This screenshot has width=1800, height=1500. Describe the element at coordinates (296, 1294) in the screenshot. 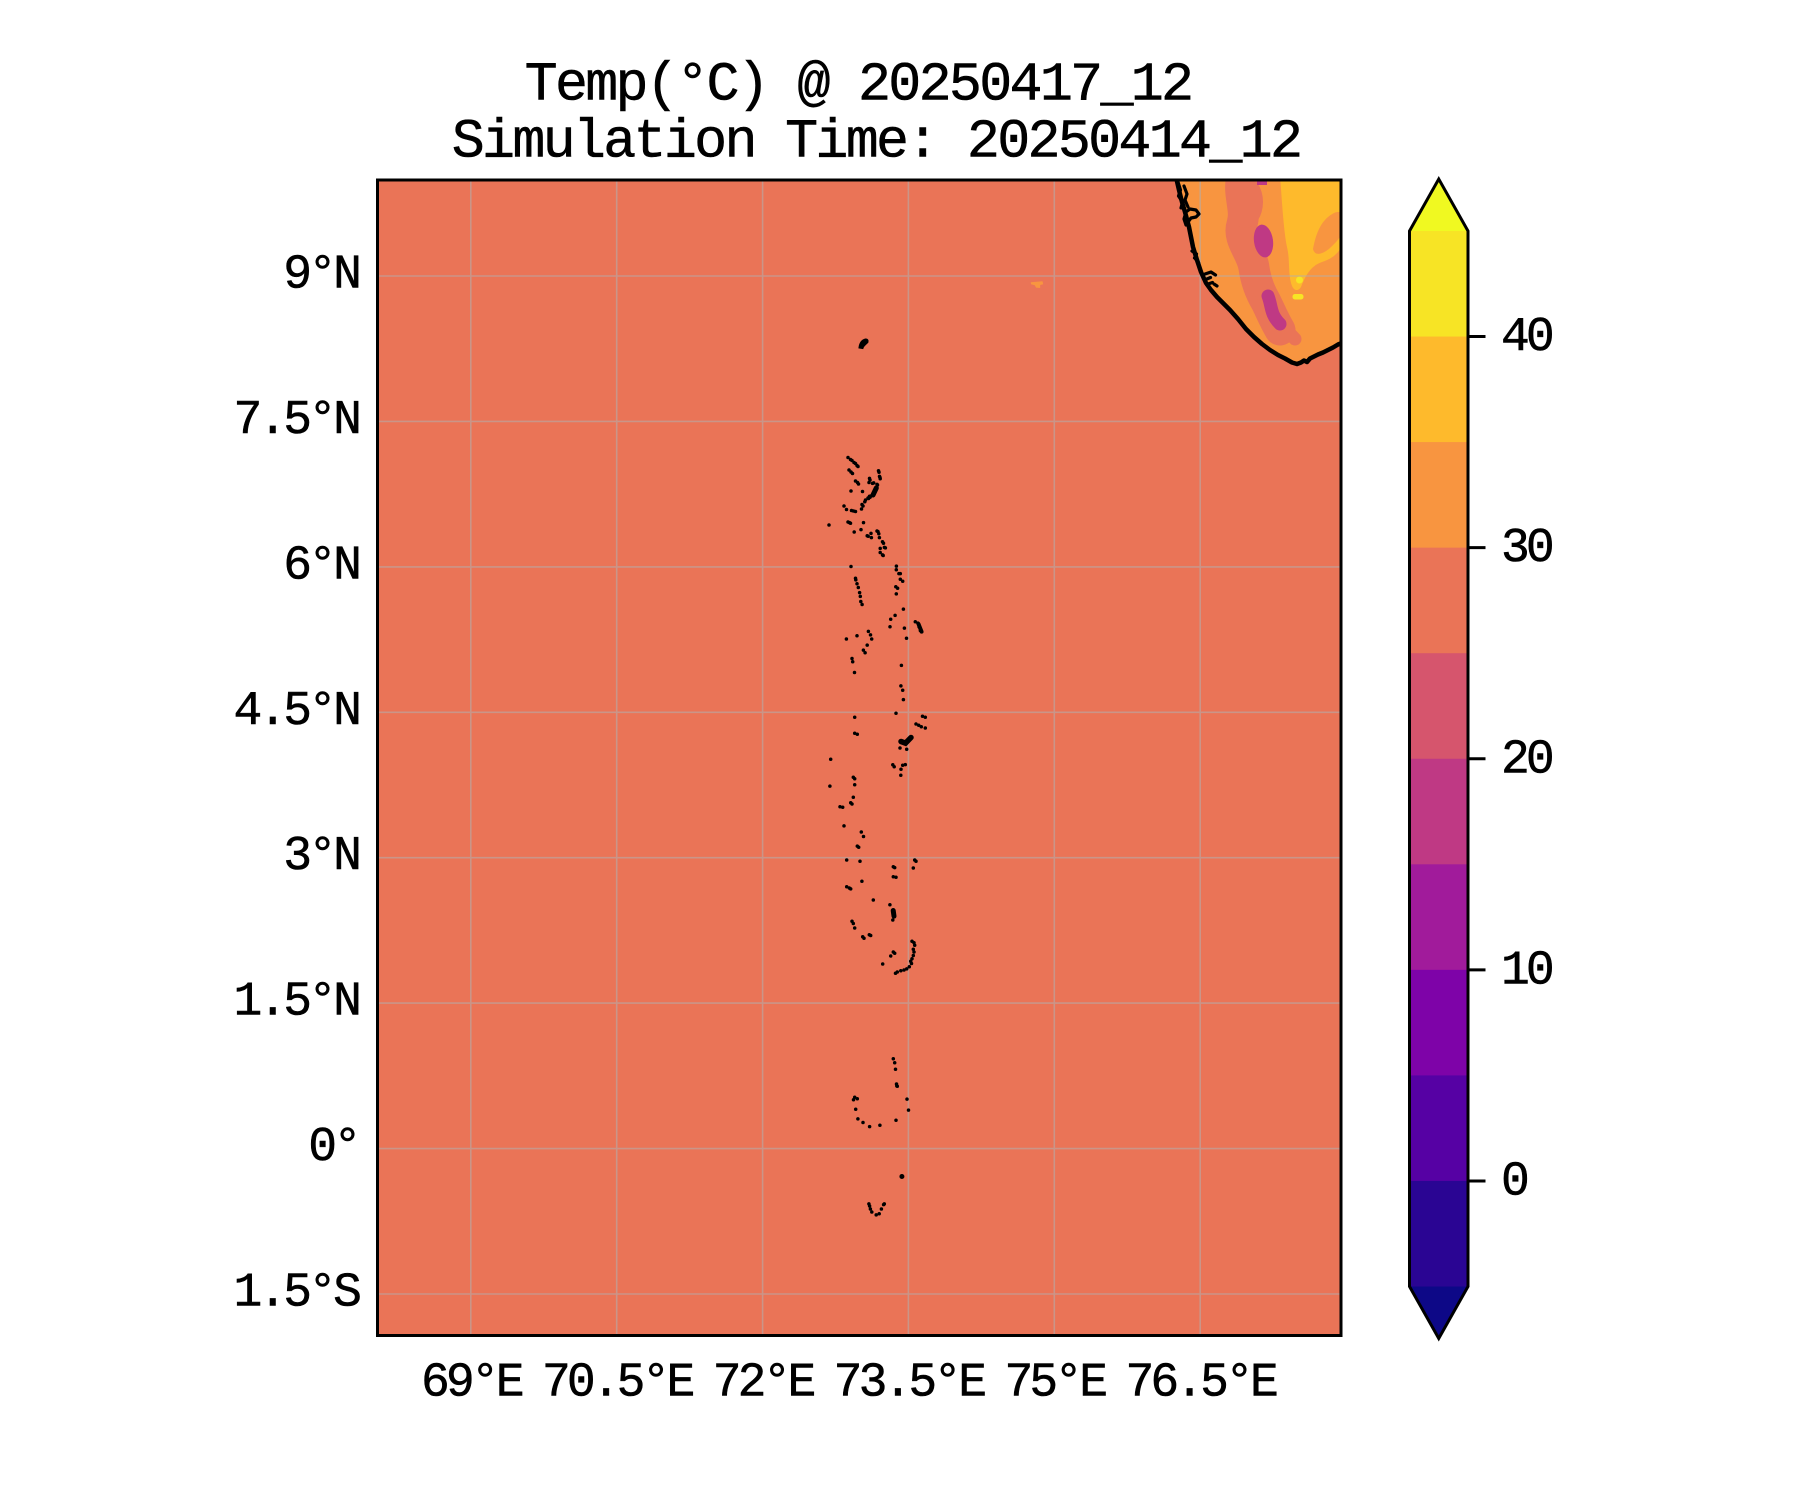

I see `svg-text: 1.5°S` at that location.